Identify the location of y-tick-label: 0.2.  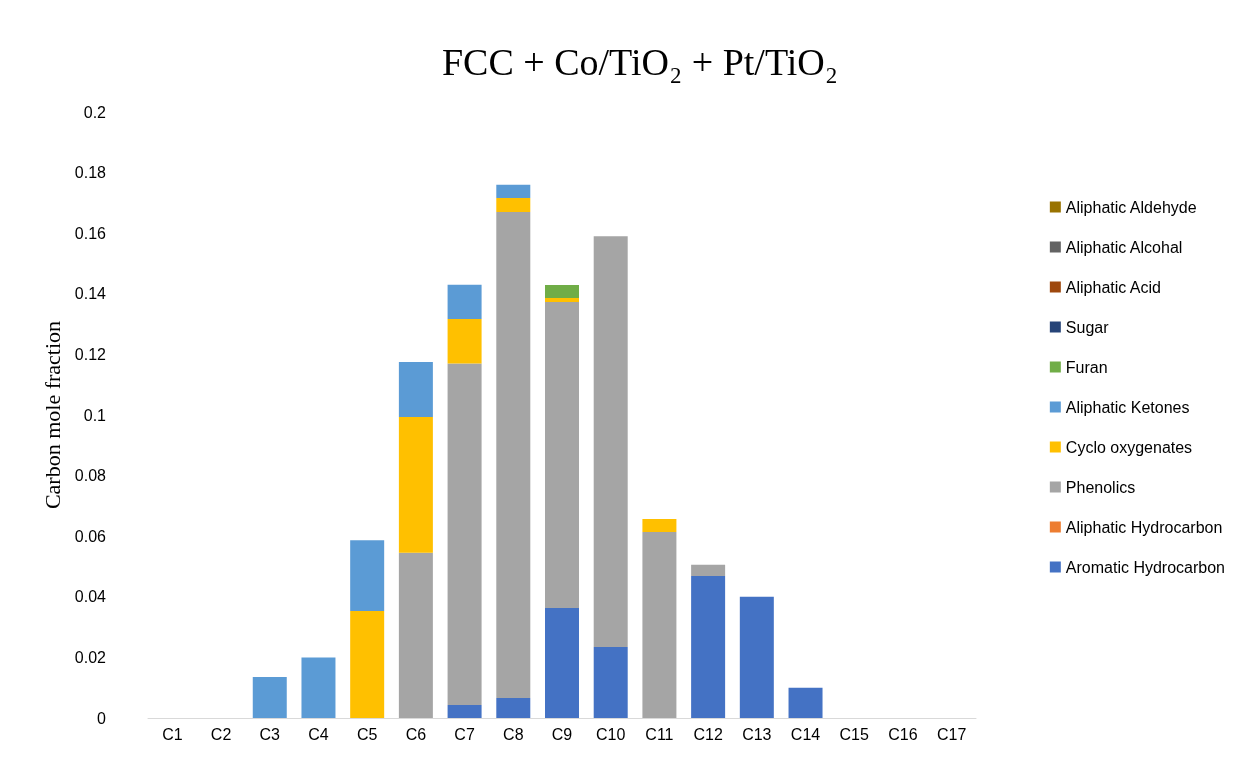
(95, 112).